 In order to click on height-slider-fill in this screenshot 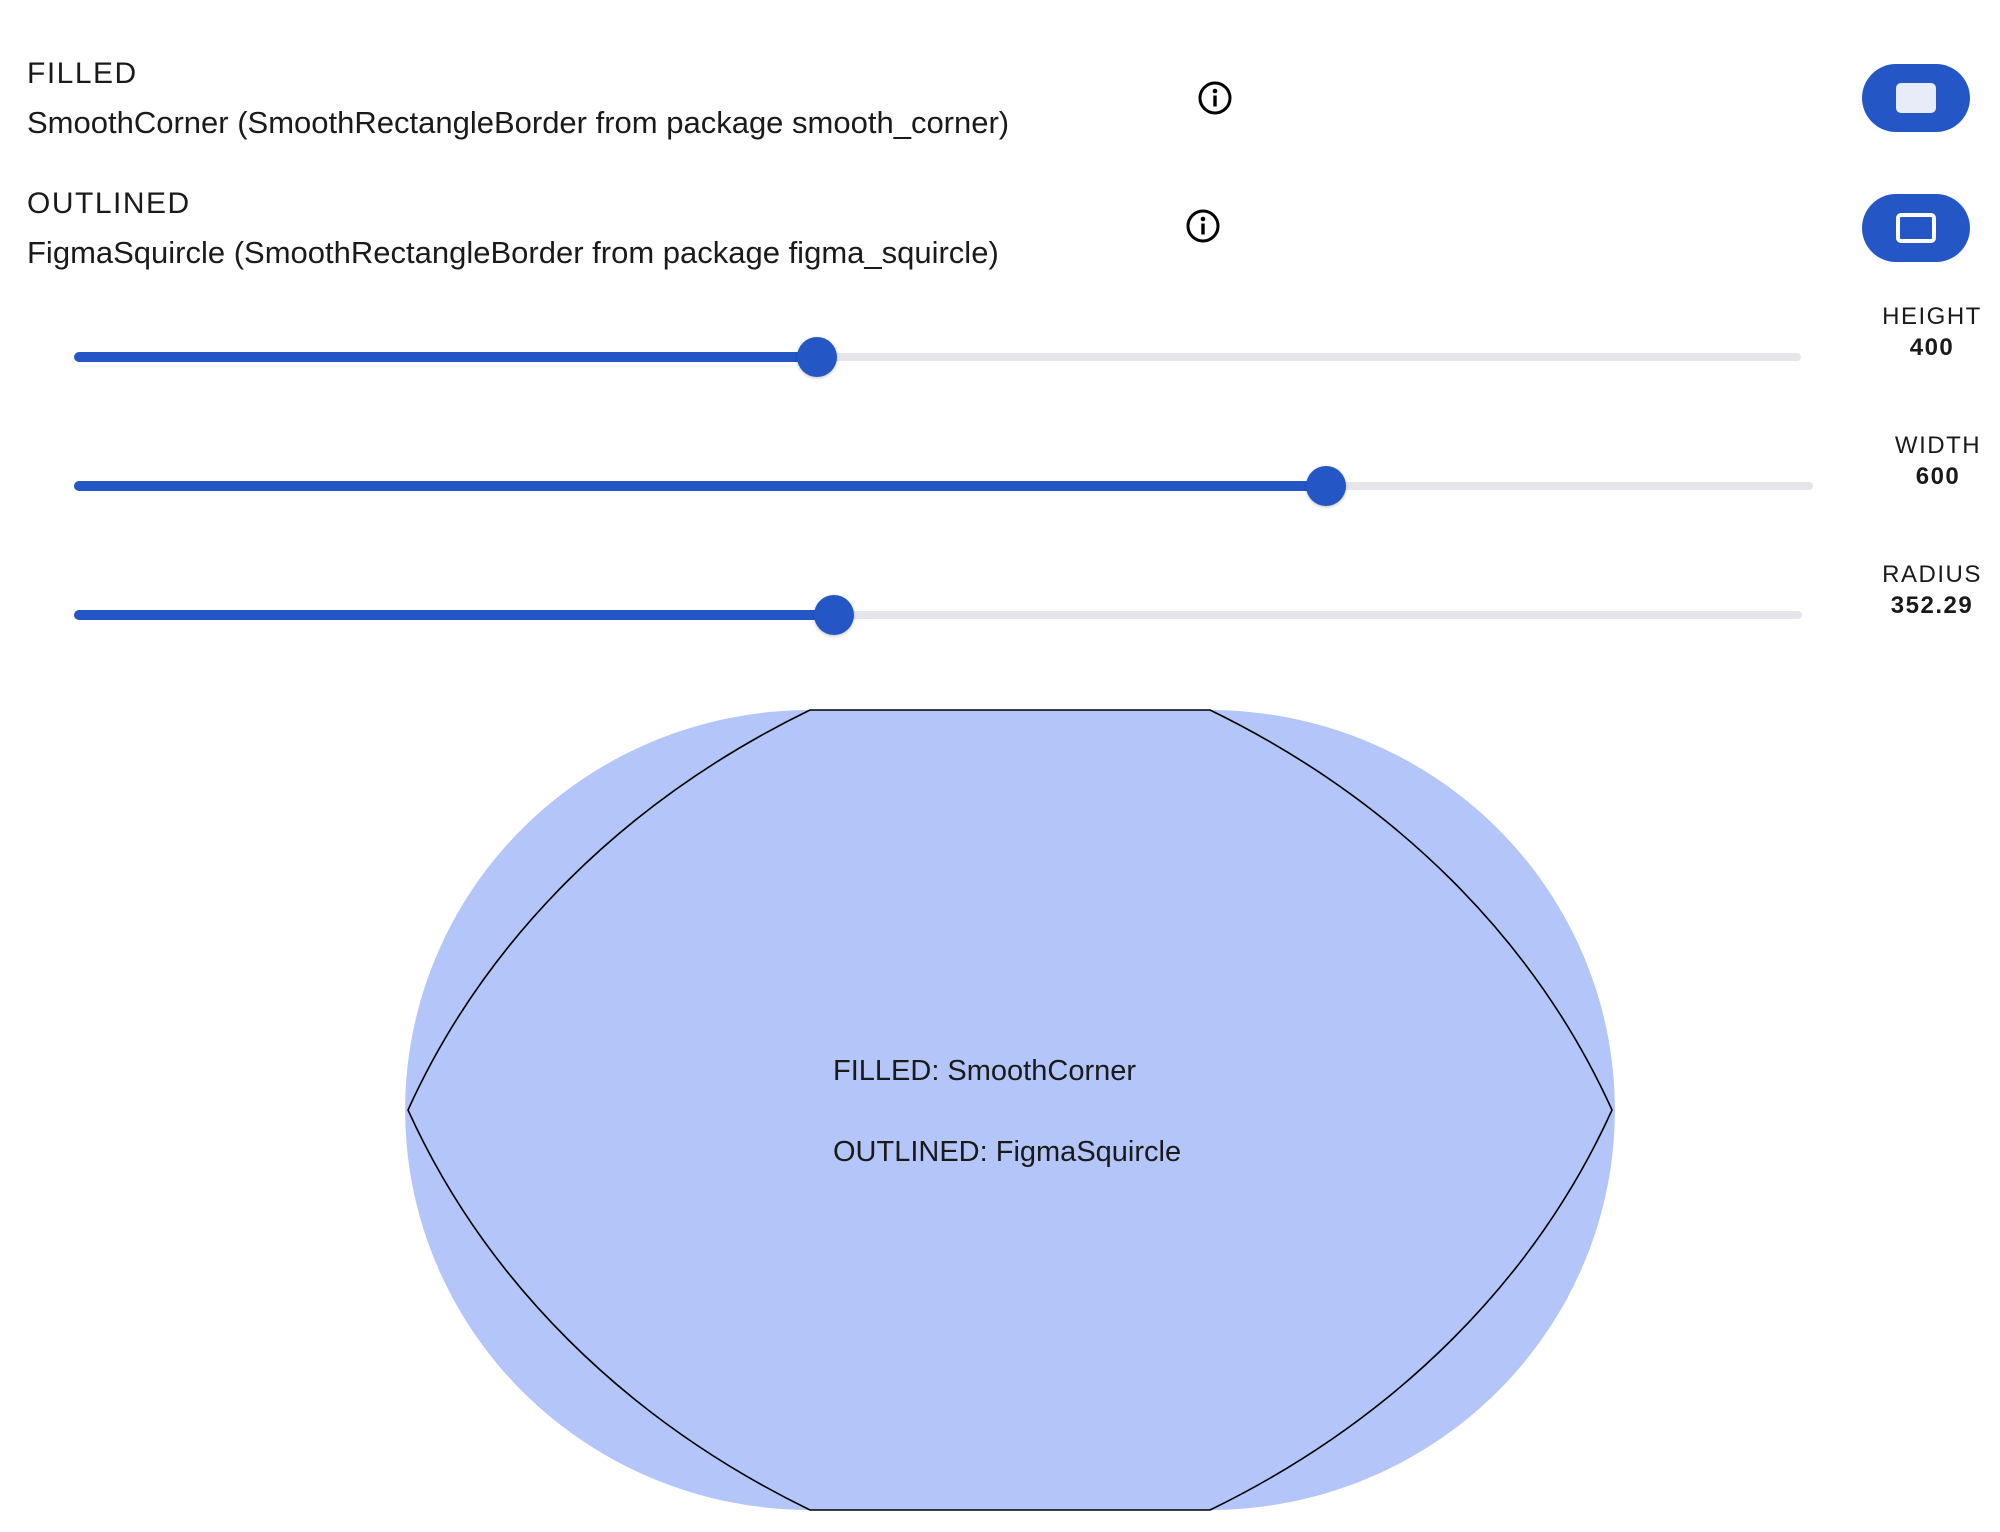, I will do `click(445, 357)`.